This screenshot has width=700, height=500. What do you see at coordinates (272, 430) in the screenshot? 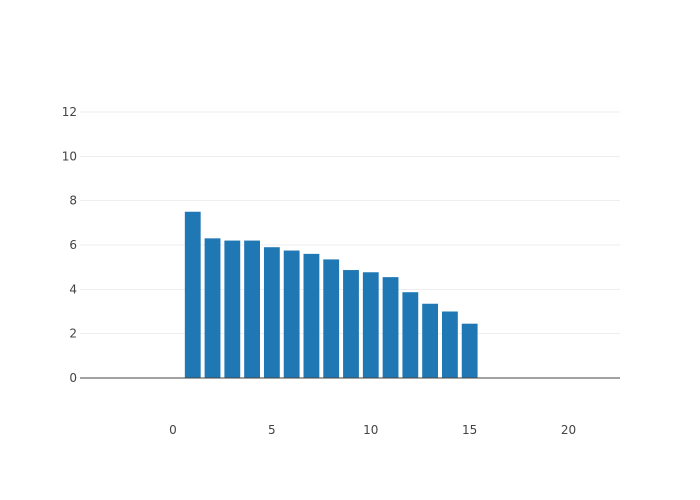
I see `x-tick-label: 5` at bounding box center [272, 430].